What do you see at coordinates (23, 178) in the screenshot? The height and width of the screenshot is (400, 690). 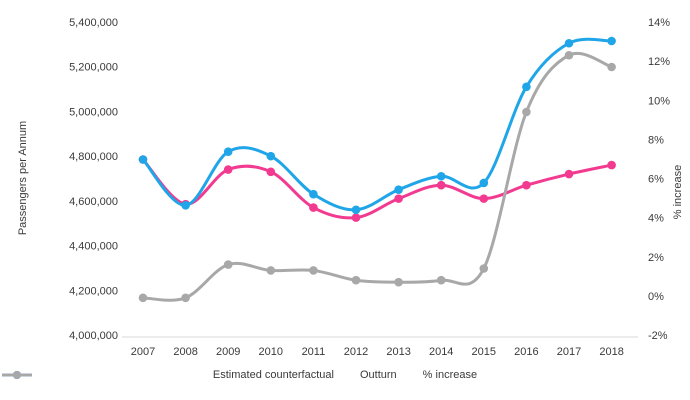 I see `left-axis-title: Passengers per Annum` at bounding box center [23, 178].